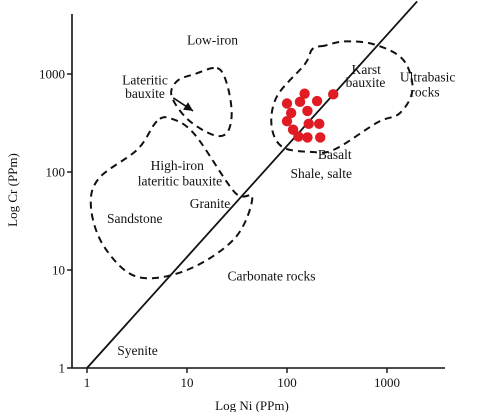 This screenshot has height=412, width=484. Describe the element at coordinates (424, 91) in the screenshot. I see `region-label: rocks` at that location.